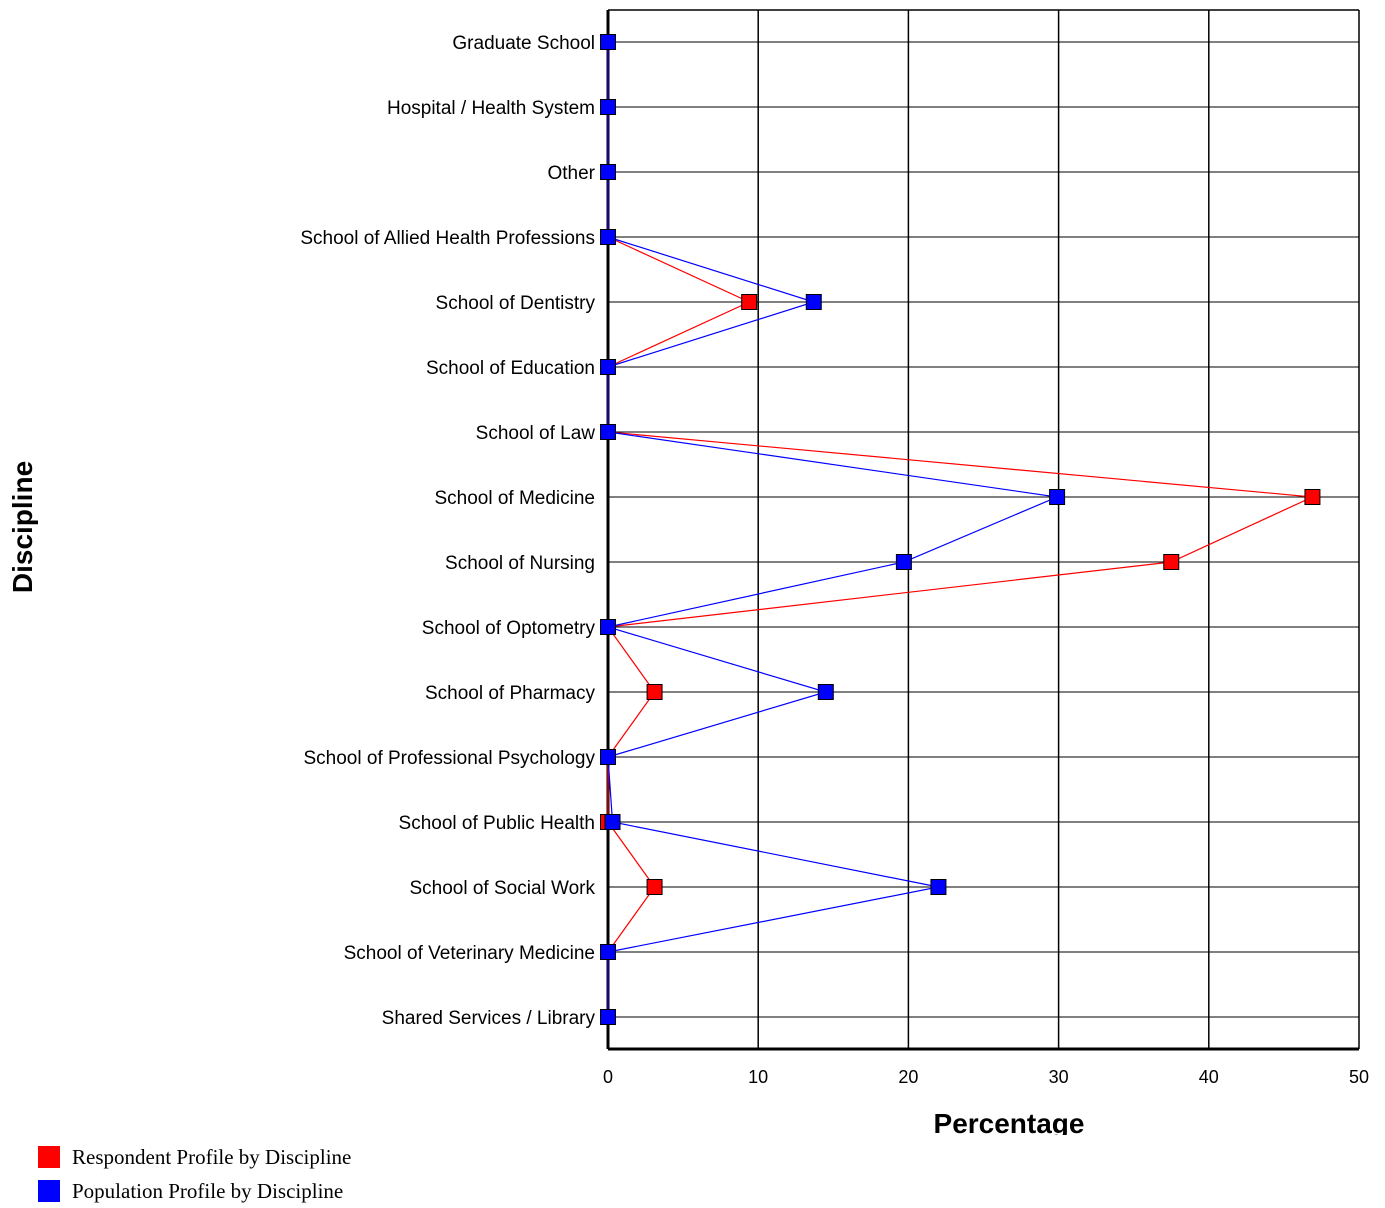 The height and width of the screenshot is (1208, 1385). Describe the element at coordinates (986, 1077) in the screenshot. I see `x-tick-labels: 0 10 20 30 40 50` at that location.